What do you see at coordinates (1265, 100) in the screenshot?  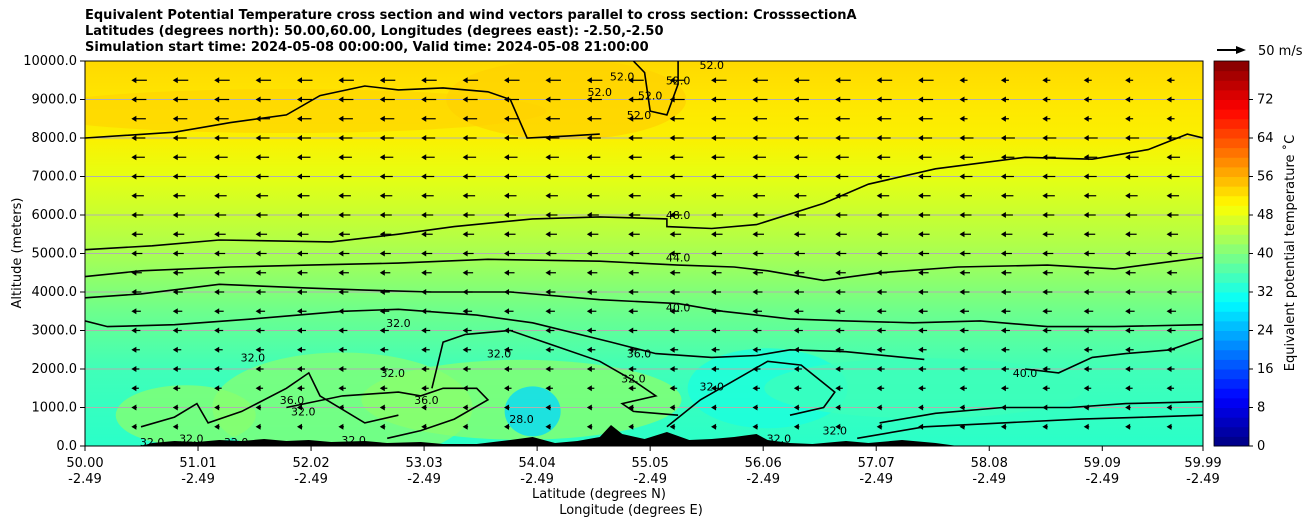 I see `colorbar-tick-label: 72` at bounding box center [1265, 100].